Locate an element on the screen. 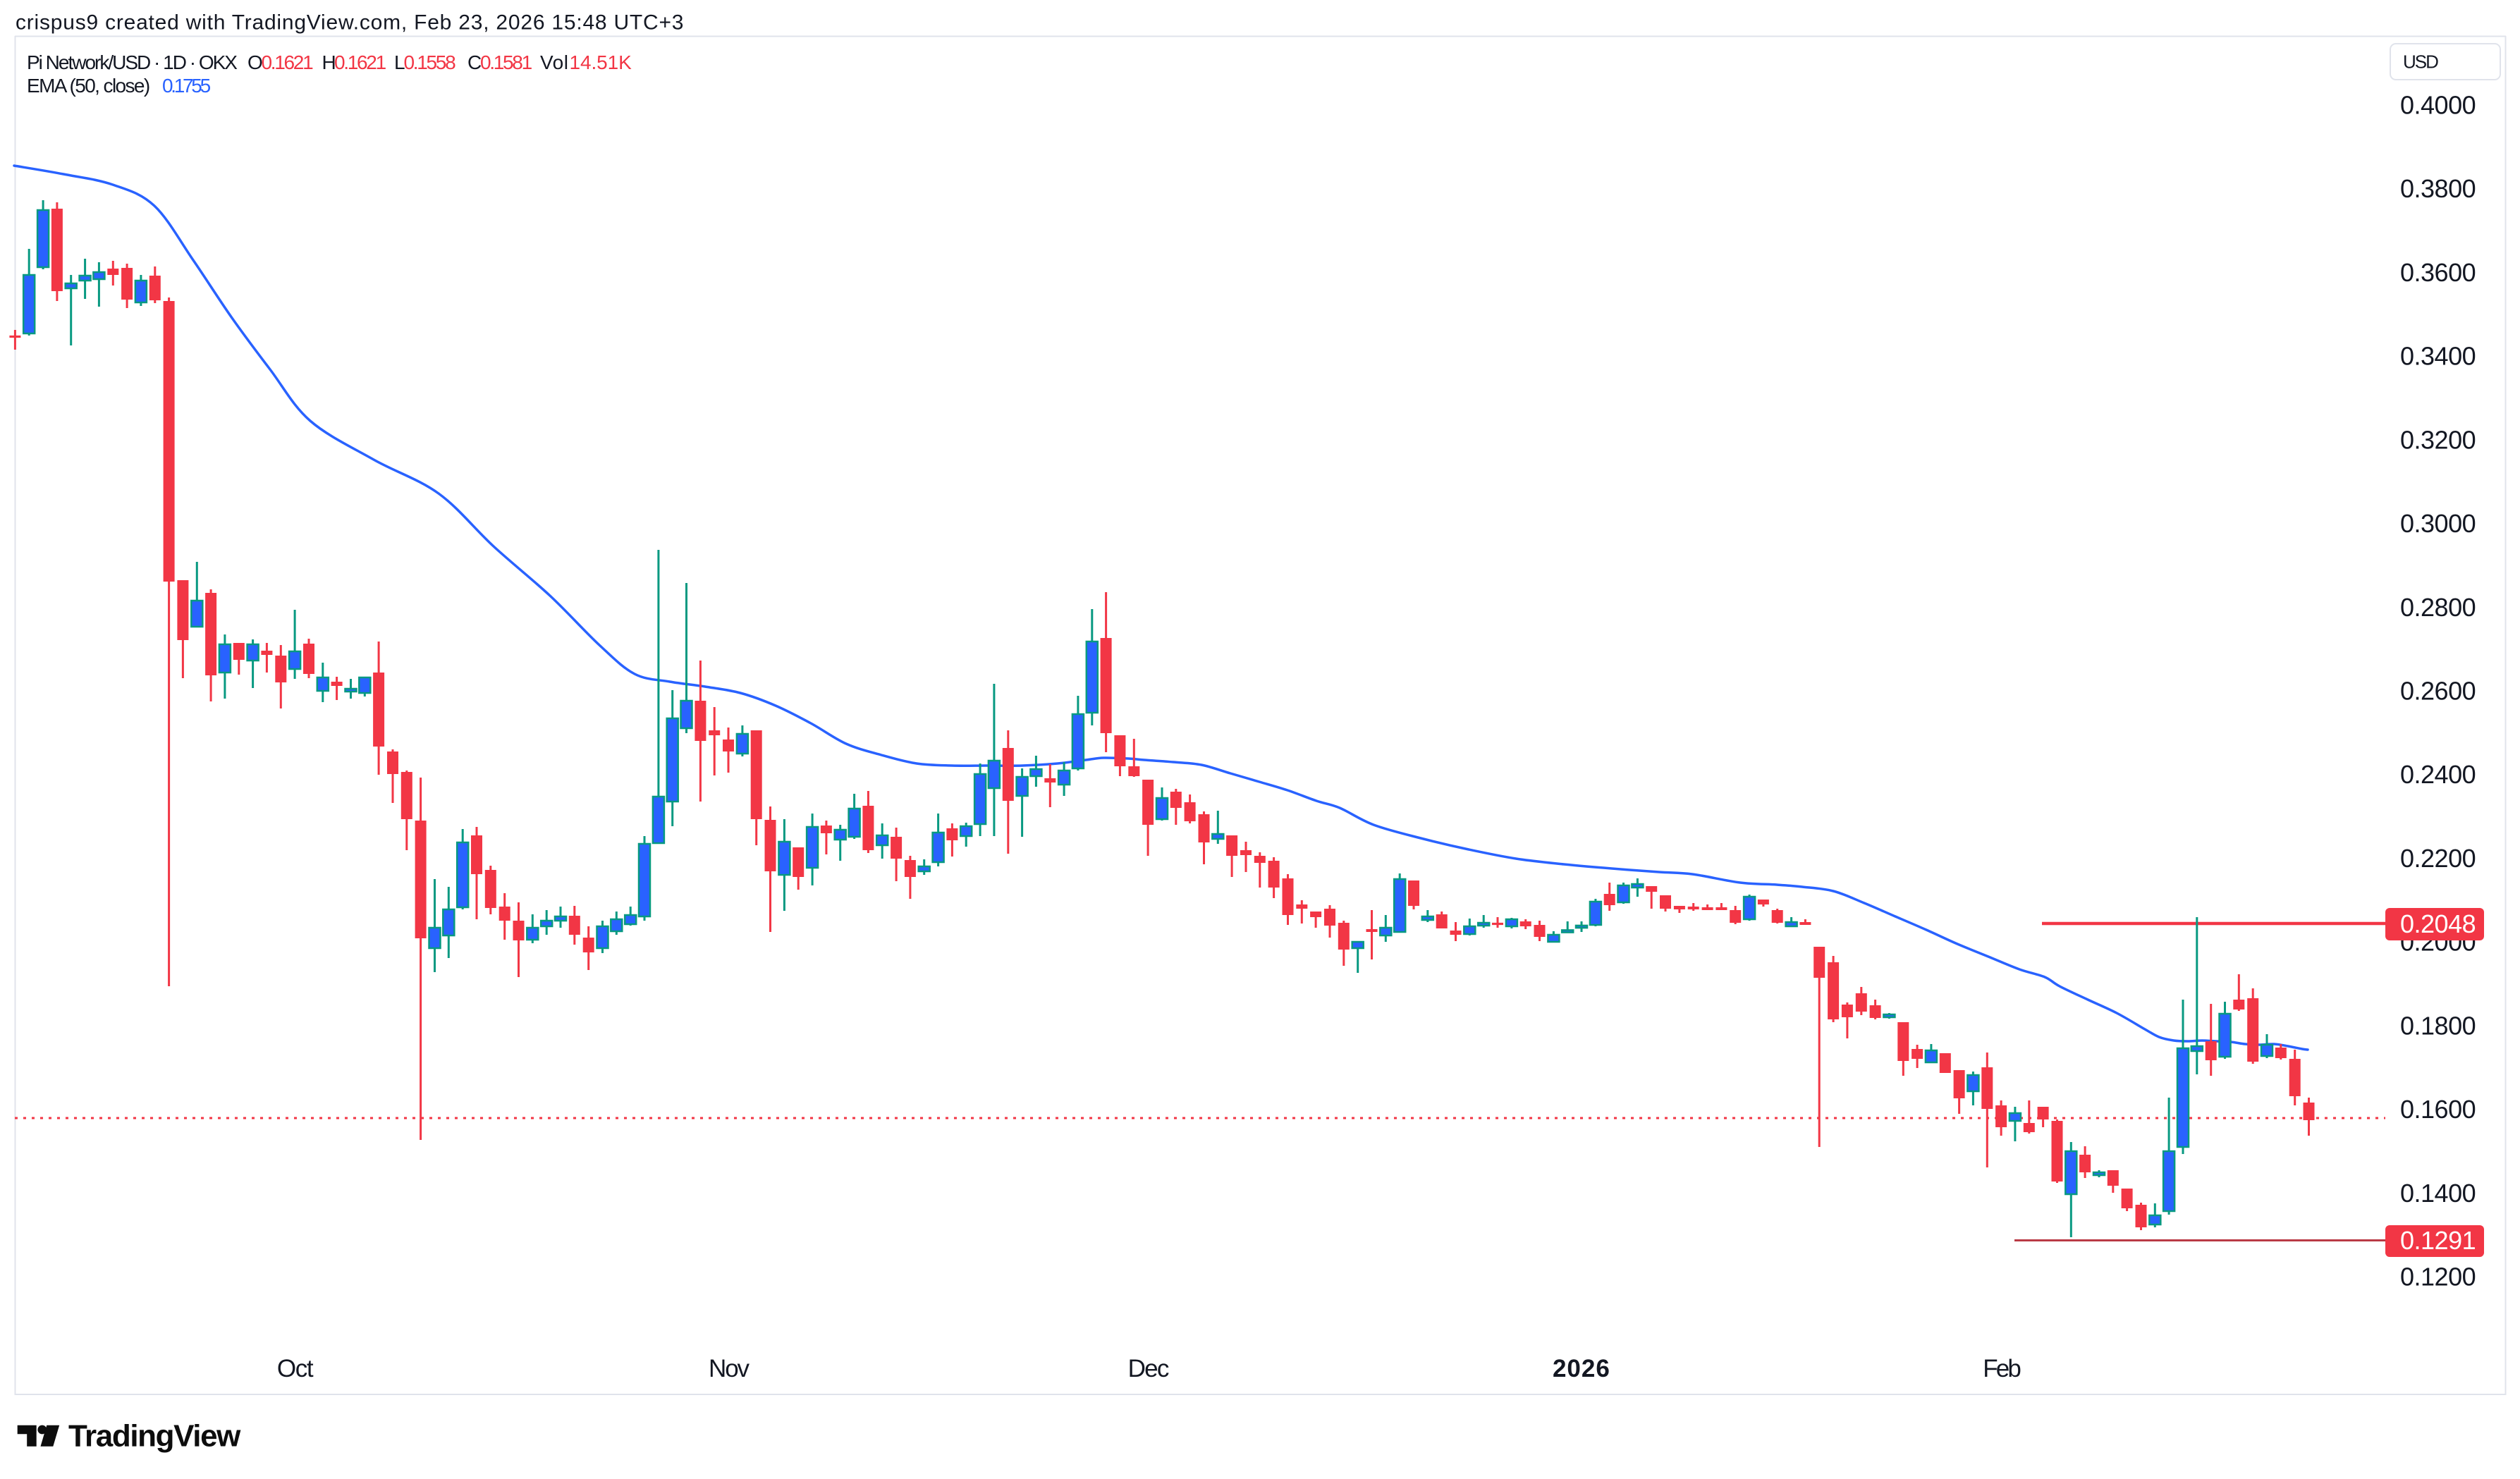 This screenshot has height=1479, width=2520. svg-text: 0.3200 is located at coordinates (2438, 439).